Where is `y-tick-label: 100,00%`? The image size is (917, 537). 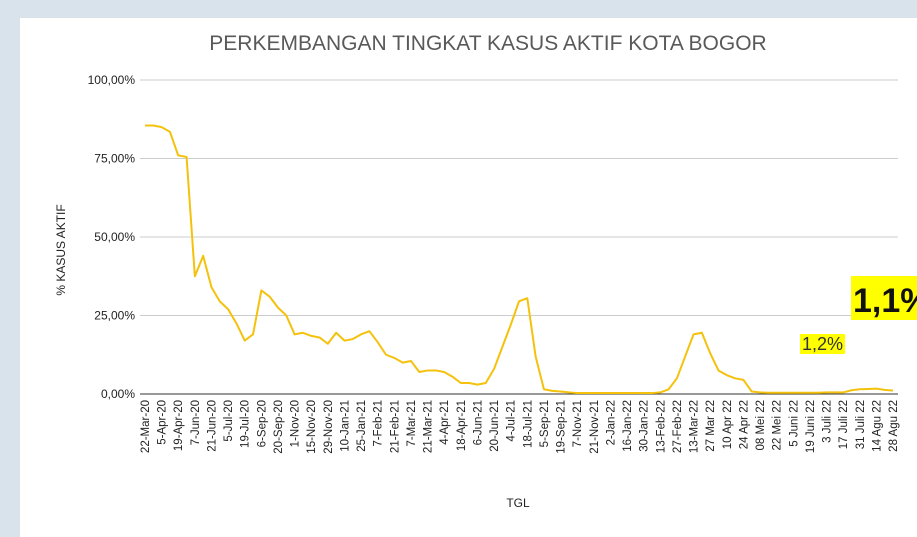
y-tick-label: 100,00% is located at coordinates (112, 80).